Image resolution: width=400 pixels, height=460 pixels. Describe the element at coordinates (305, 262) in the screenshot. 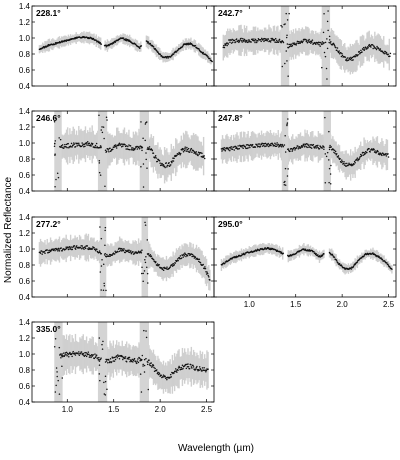

I see `spectrum-panel: 1.0 1.5 2.0 2.5 295.0°` at that location.